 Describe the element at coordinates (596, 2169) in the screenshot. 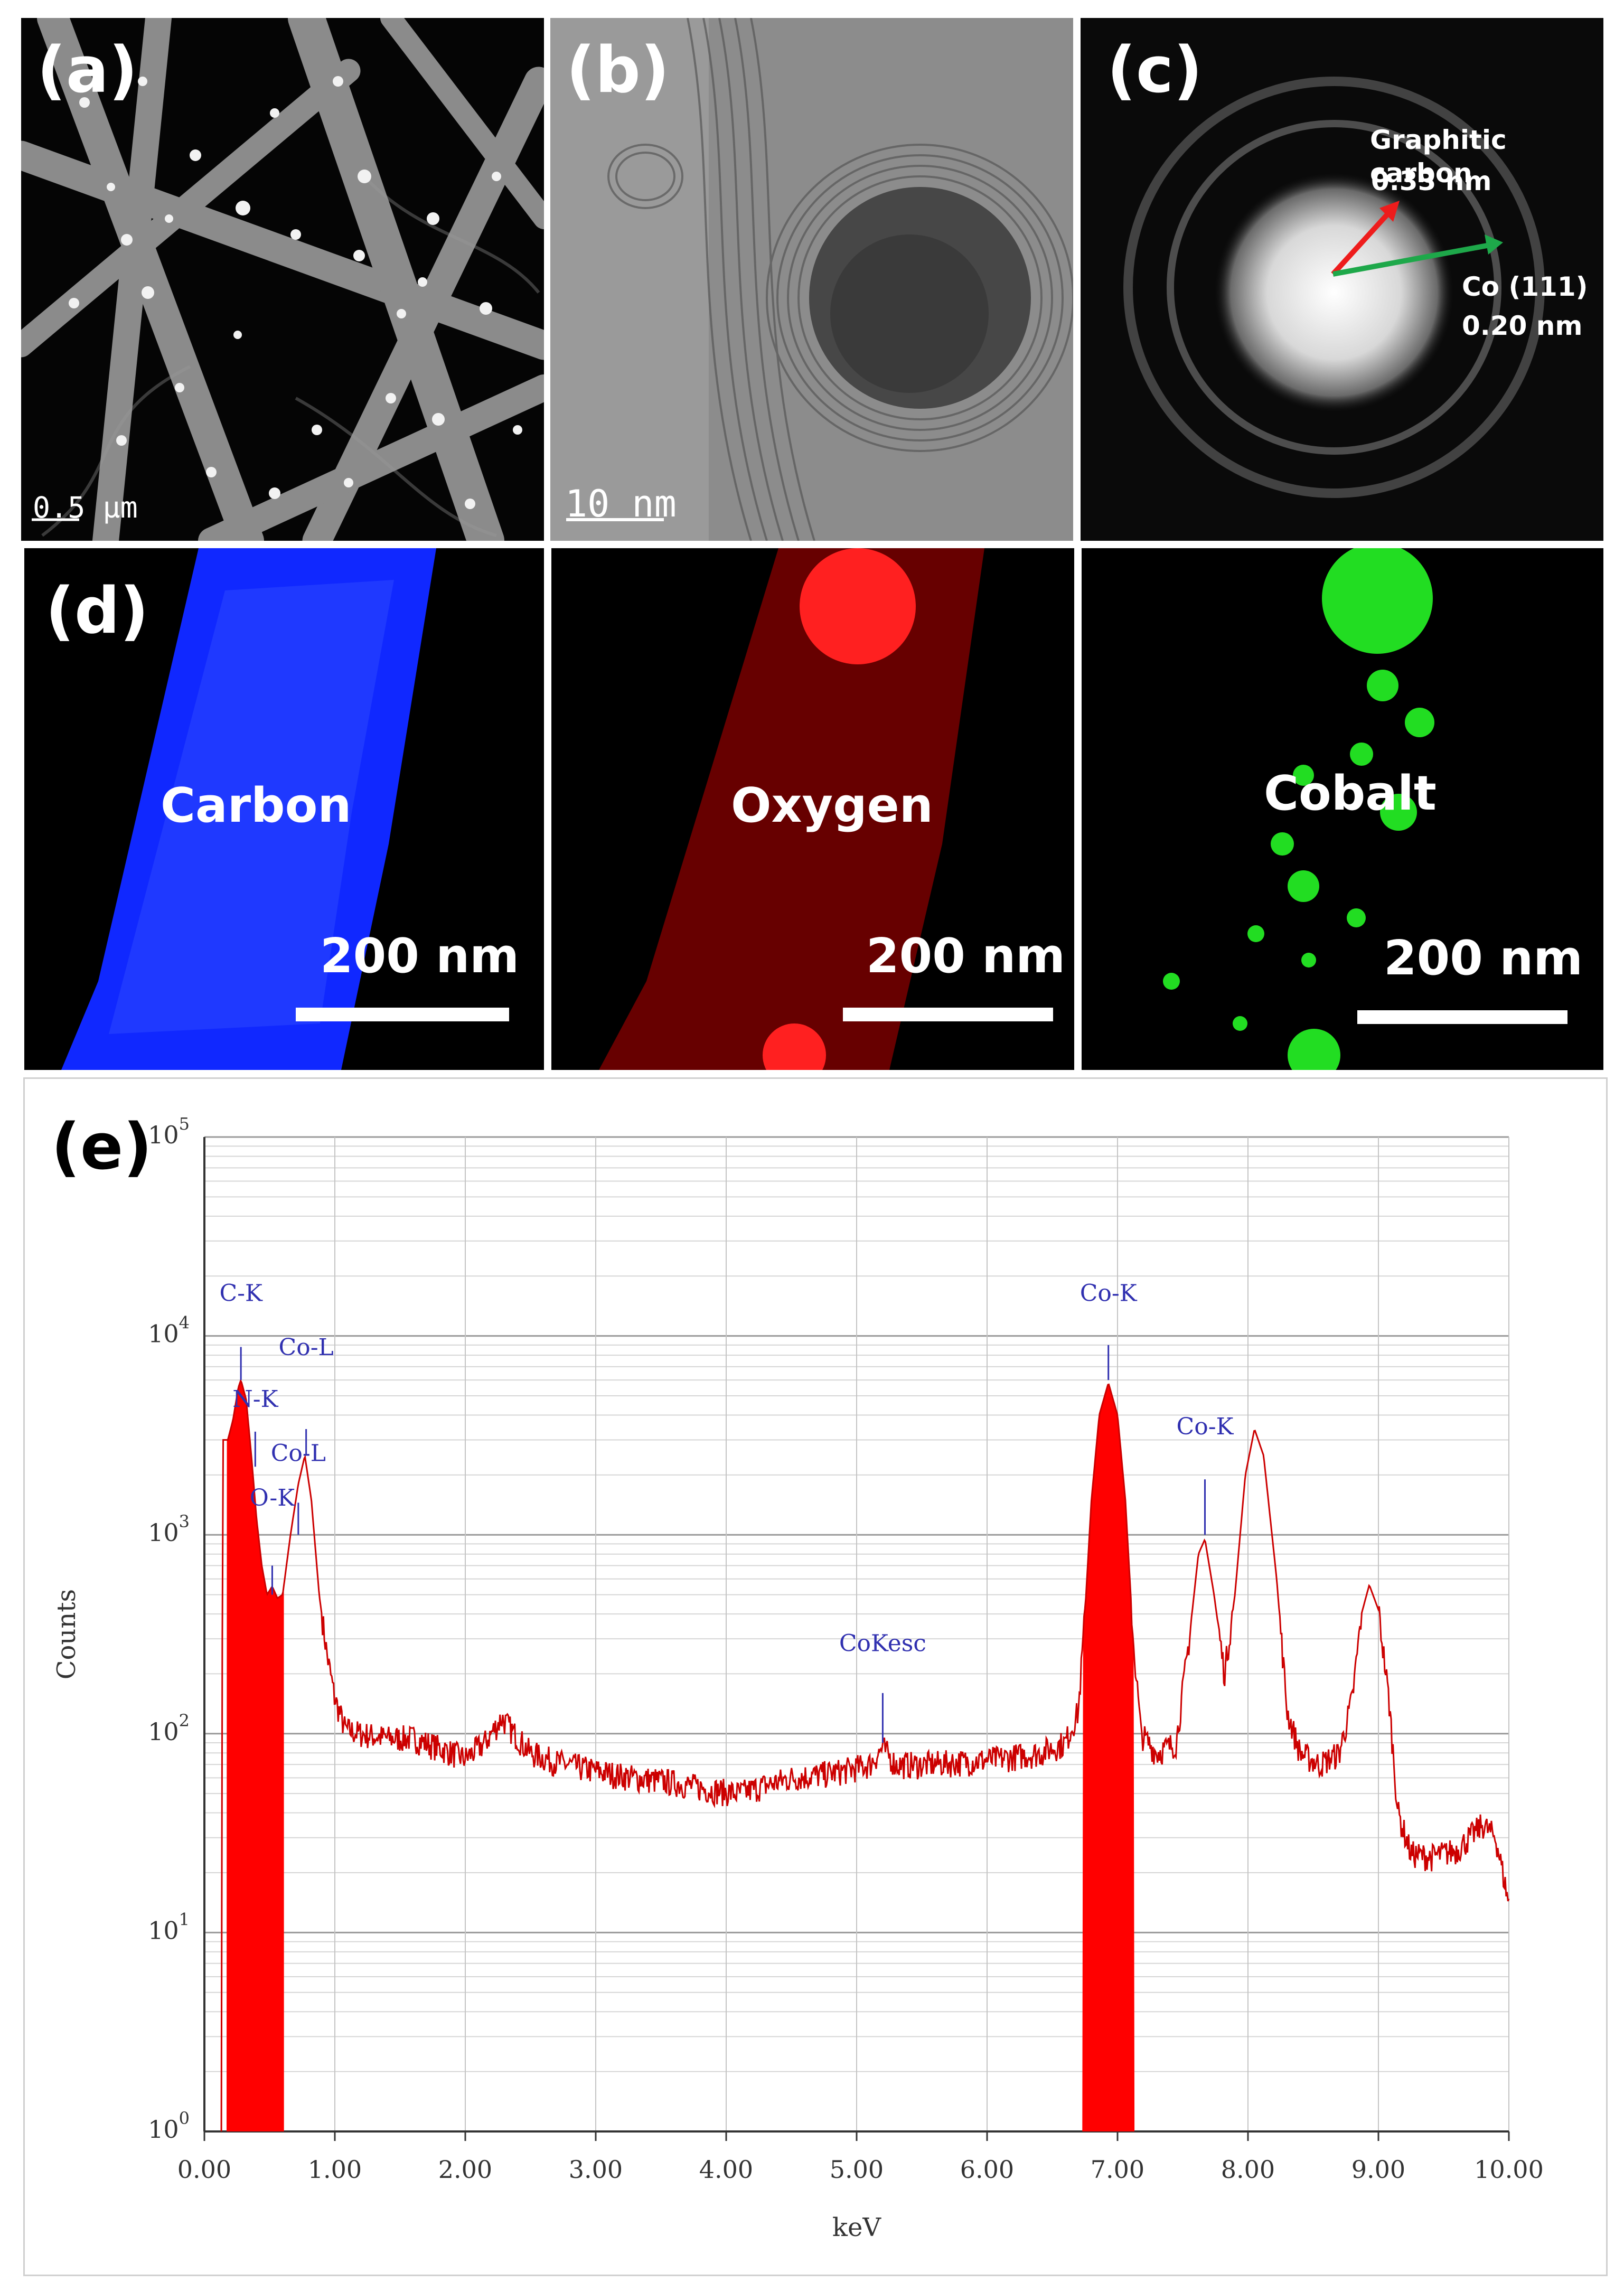

I see `x-tick-label: 3.00` at that location.